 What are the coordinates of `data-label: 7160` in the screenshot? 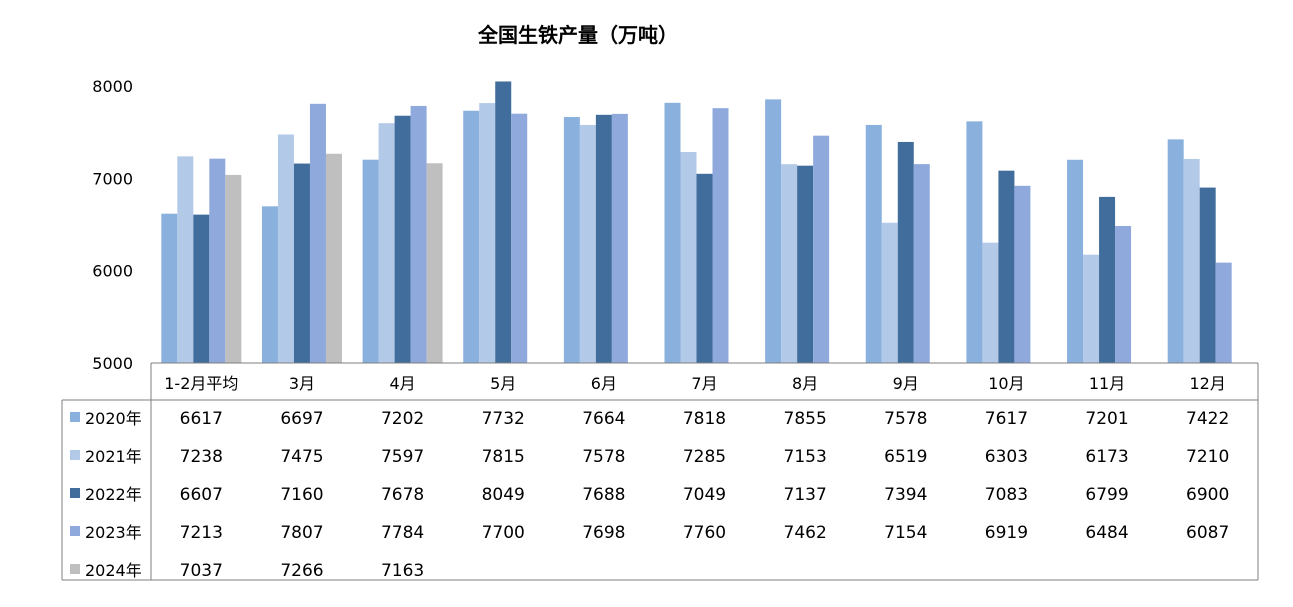 It's located at (301, 495).